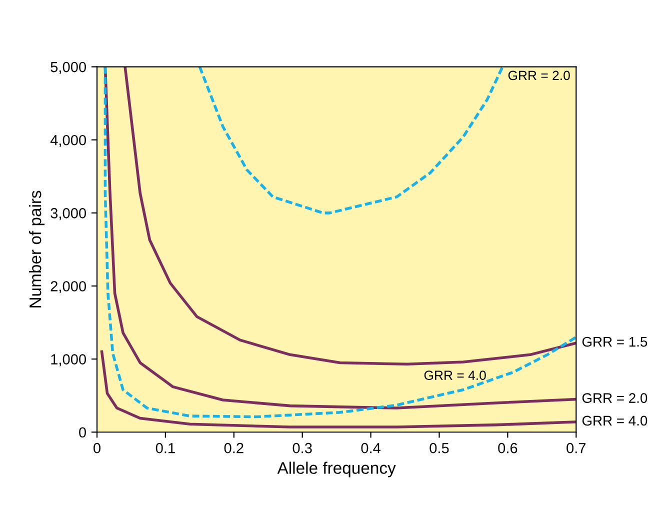 The image size is (651, 506). I want to click on x-tick-label: 0.7, so click(576, 448).